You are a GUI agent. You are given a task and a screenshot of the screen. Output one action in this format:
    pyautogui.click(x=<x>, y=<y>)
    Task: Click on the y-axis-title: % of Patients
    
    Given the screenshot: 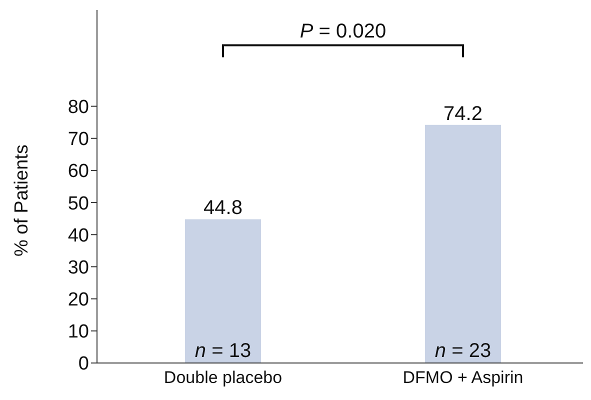 What is the action you would take?
    pyautogui.click(x=22, y=200)
    